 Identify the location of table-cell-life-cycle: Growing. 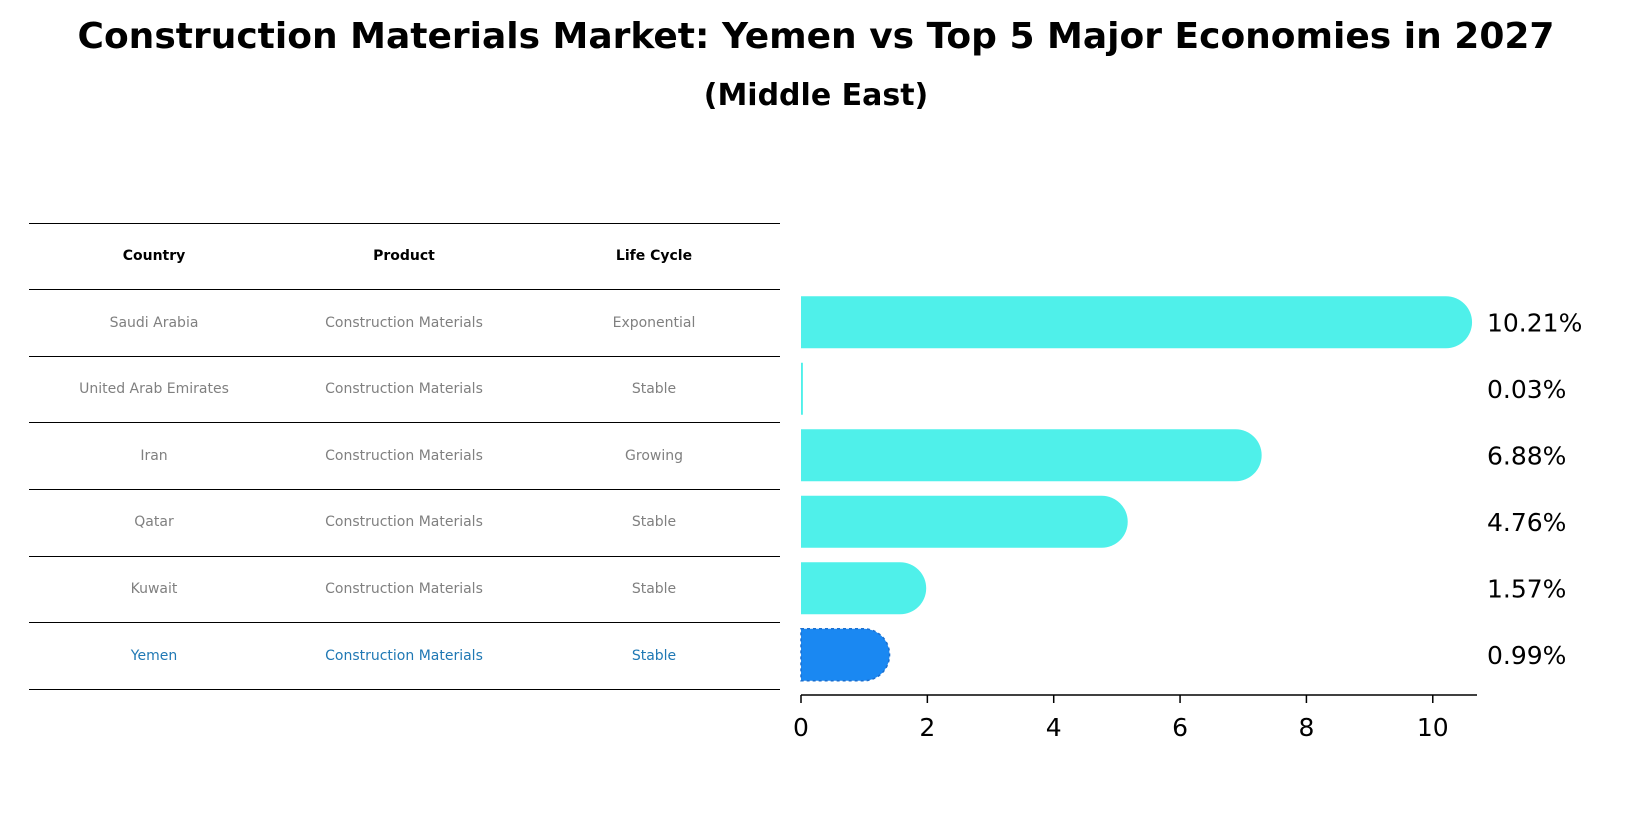
(654, 456).